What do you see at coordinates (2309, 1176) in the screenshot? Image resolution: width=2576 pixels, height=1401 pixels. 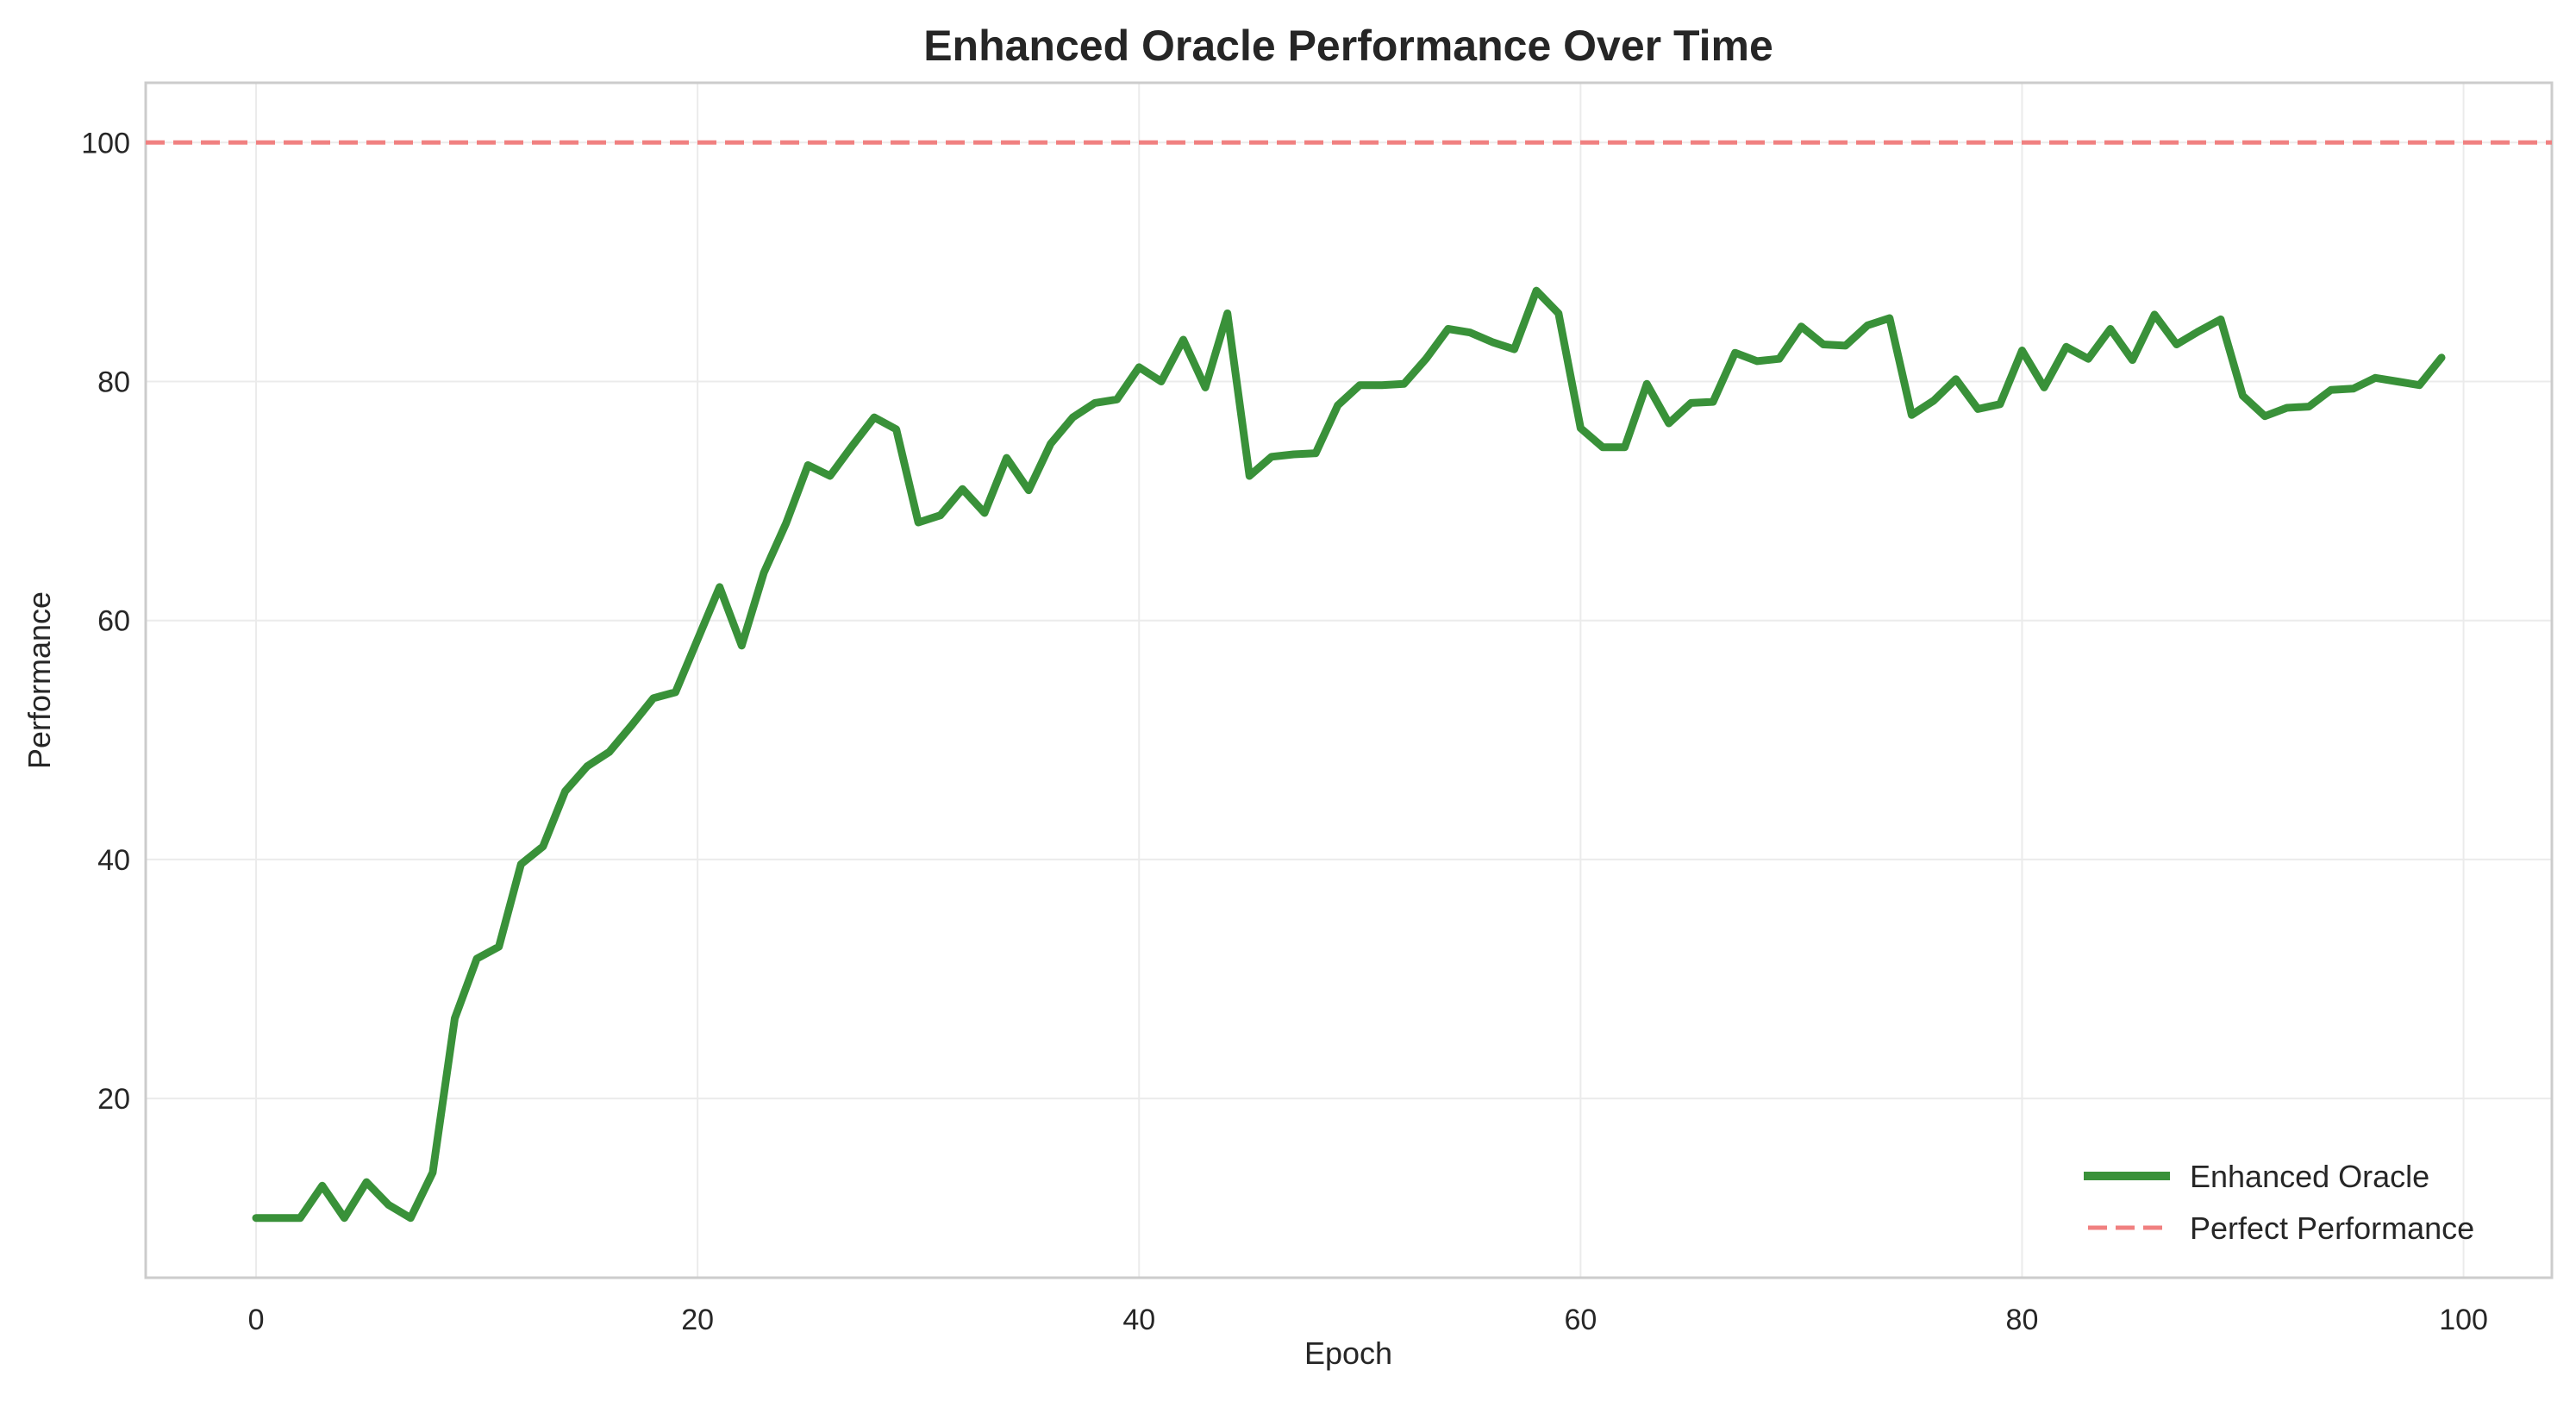 I see `legend-label-enhanced-oracle: Enhanced Oracle` at bounding box center [2309, 1176].